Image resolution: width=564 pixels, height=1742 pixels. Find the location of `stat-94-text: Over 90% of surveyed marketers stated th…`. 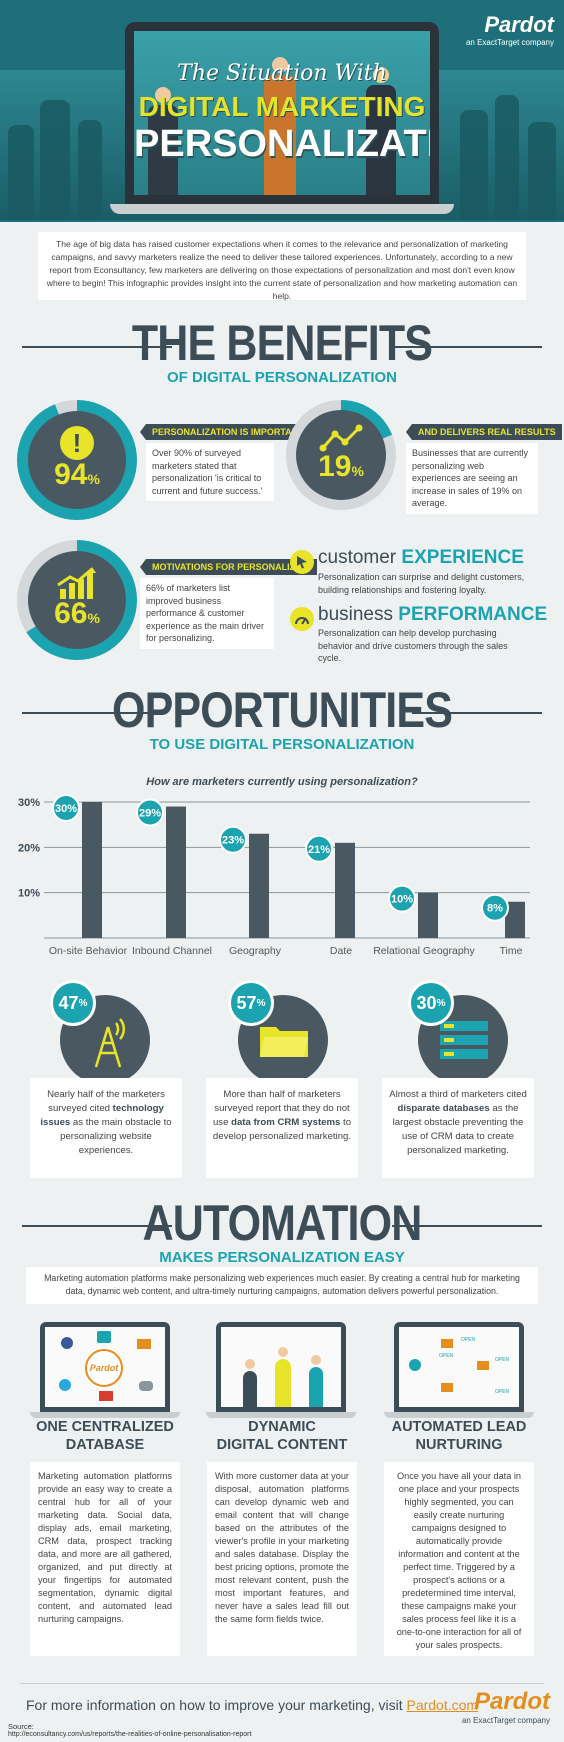

stat-94-text: Over 90% of surveyed marketers stated th… is located at coordinates (210, 472).